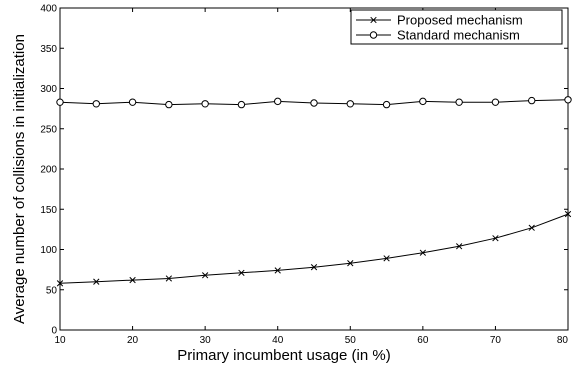  I want to click on legend-box, so click(456, 27).